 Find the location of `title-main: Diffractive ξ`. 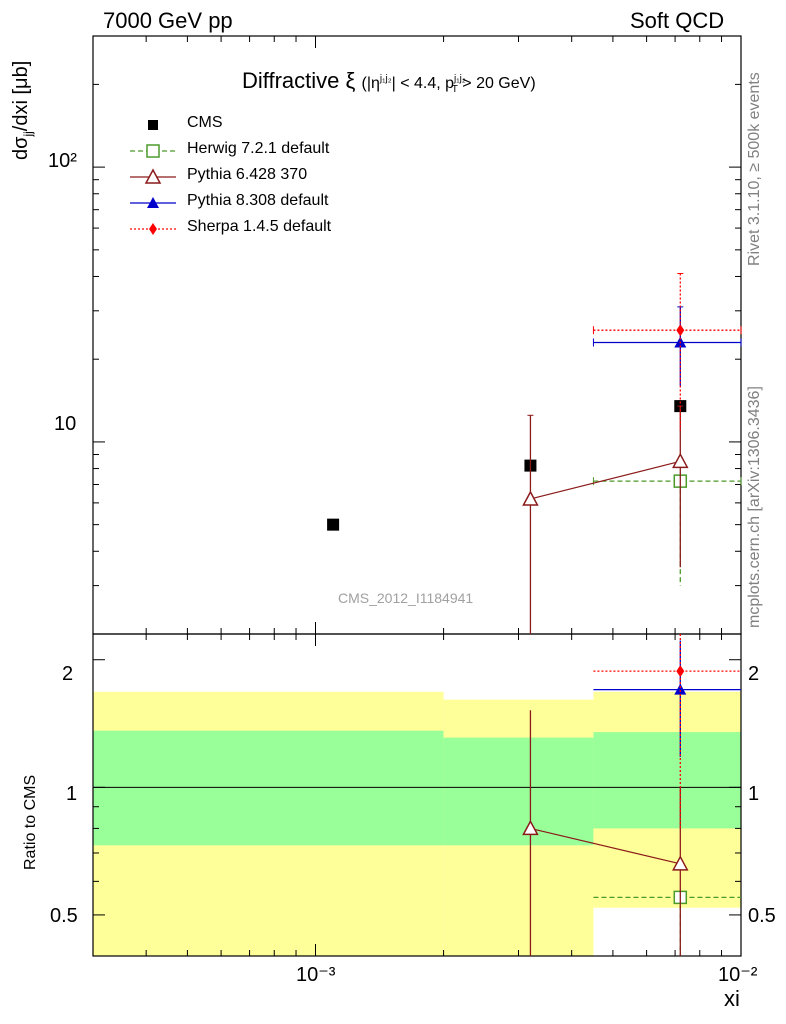

title-main: Diffractive ξ is located at coordinates (299, 80).